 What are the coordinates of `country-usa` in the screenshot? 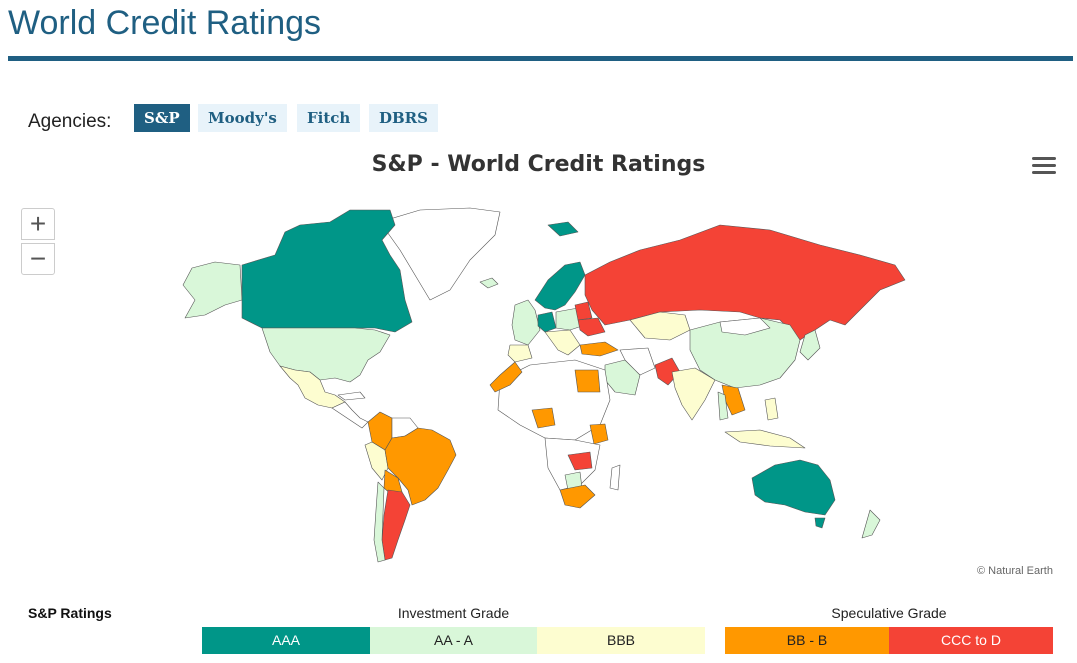 It's located at (326, 355).